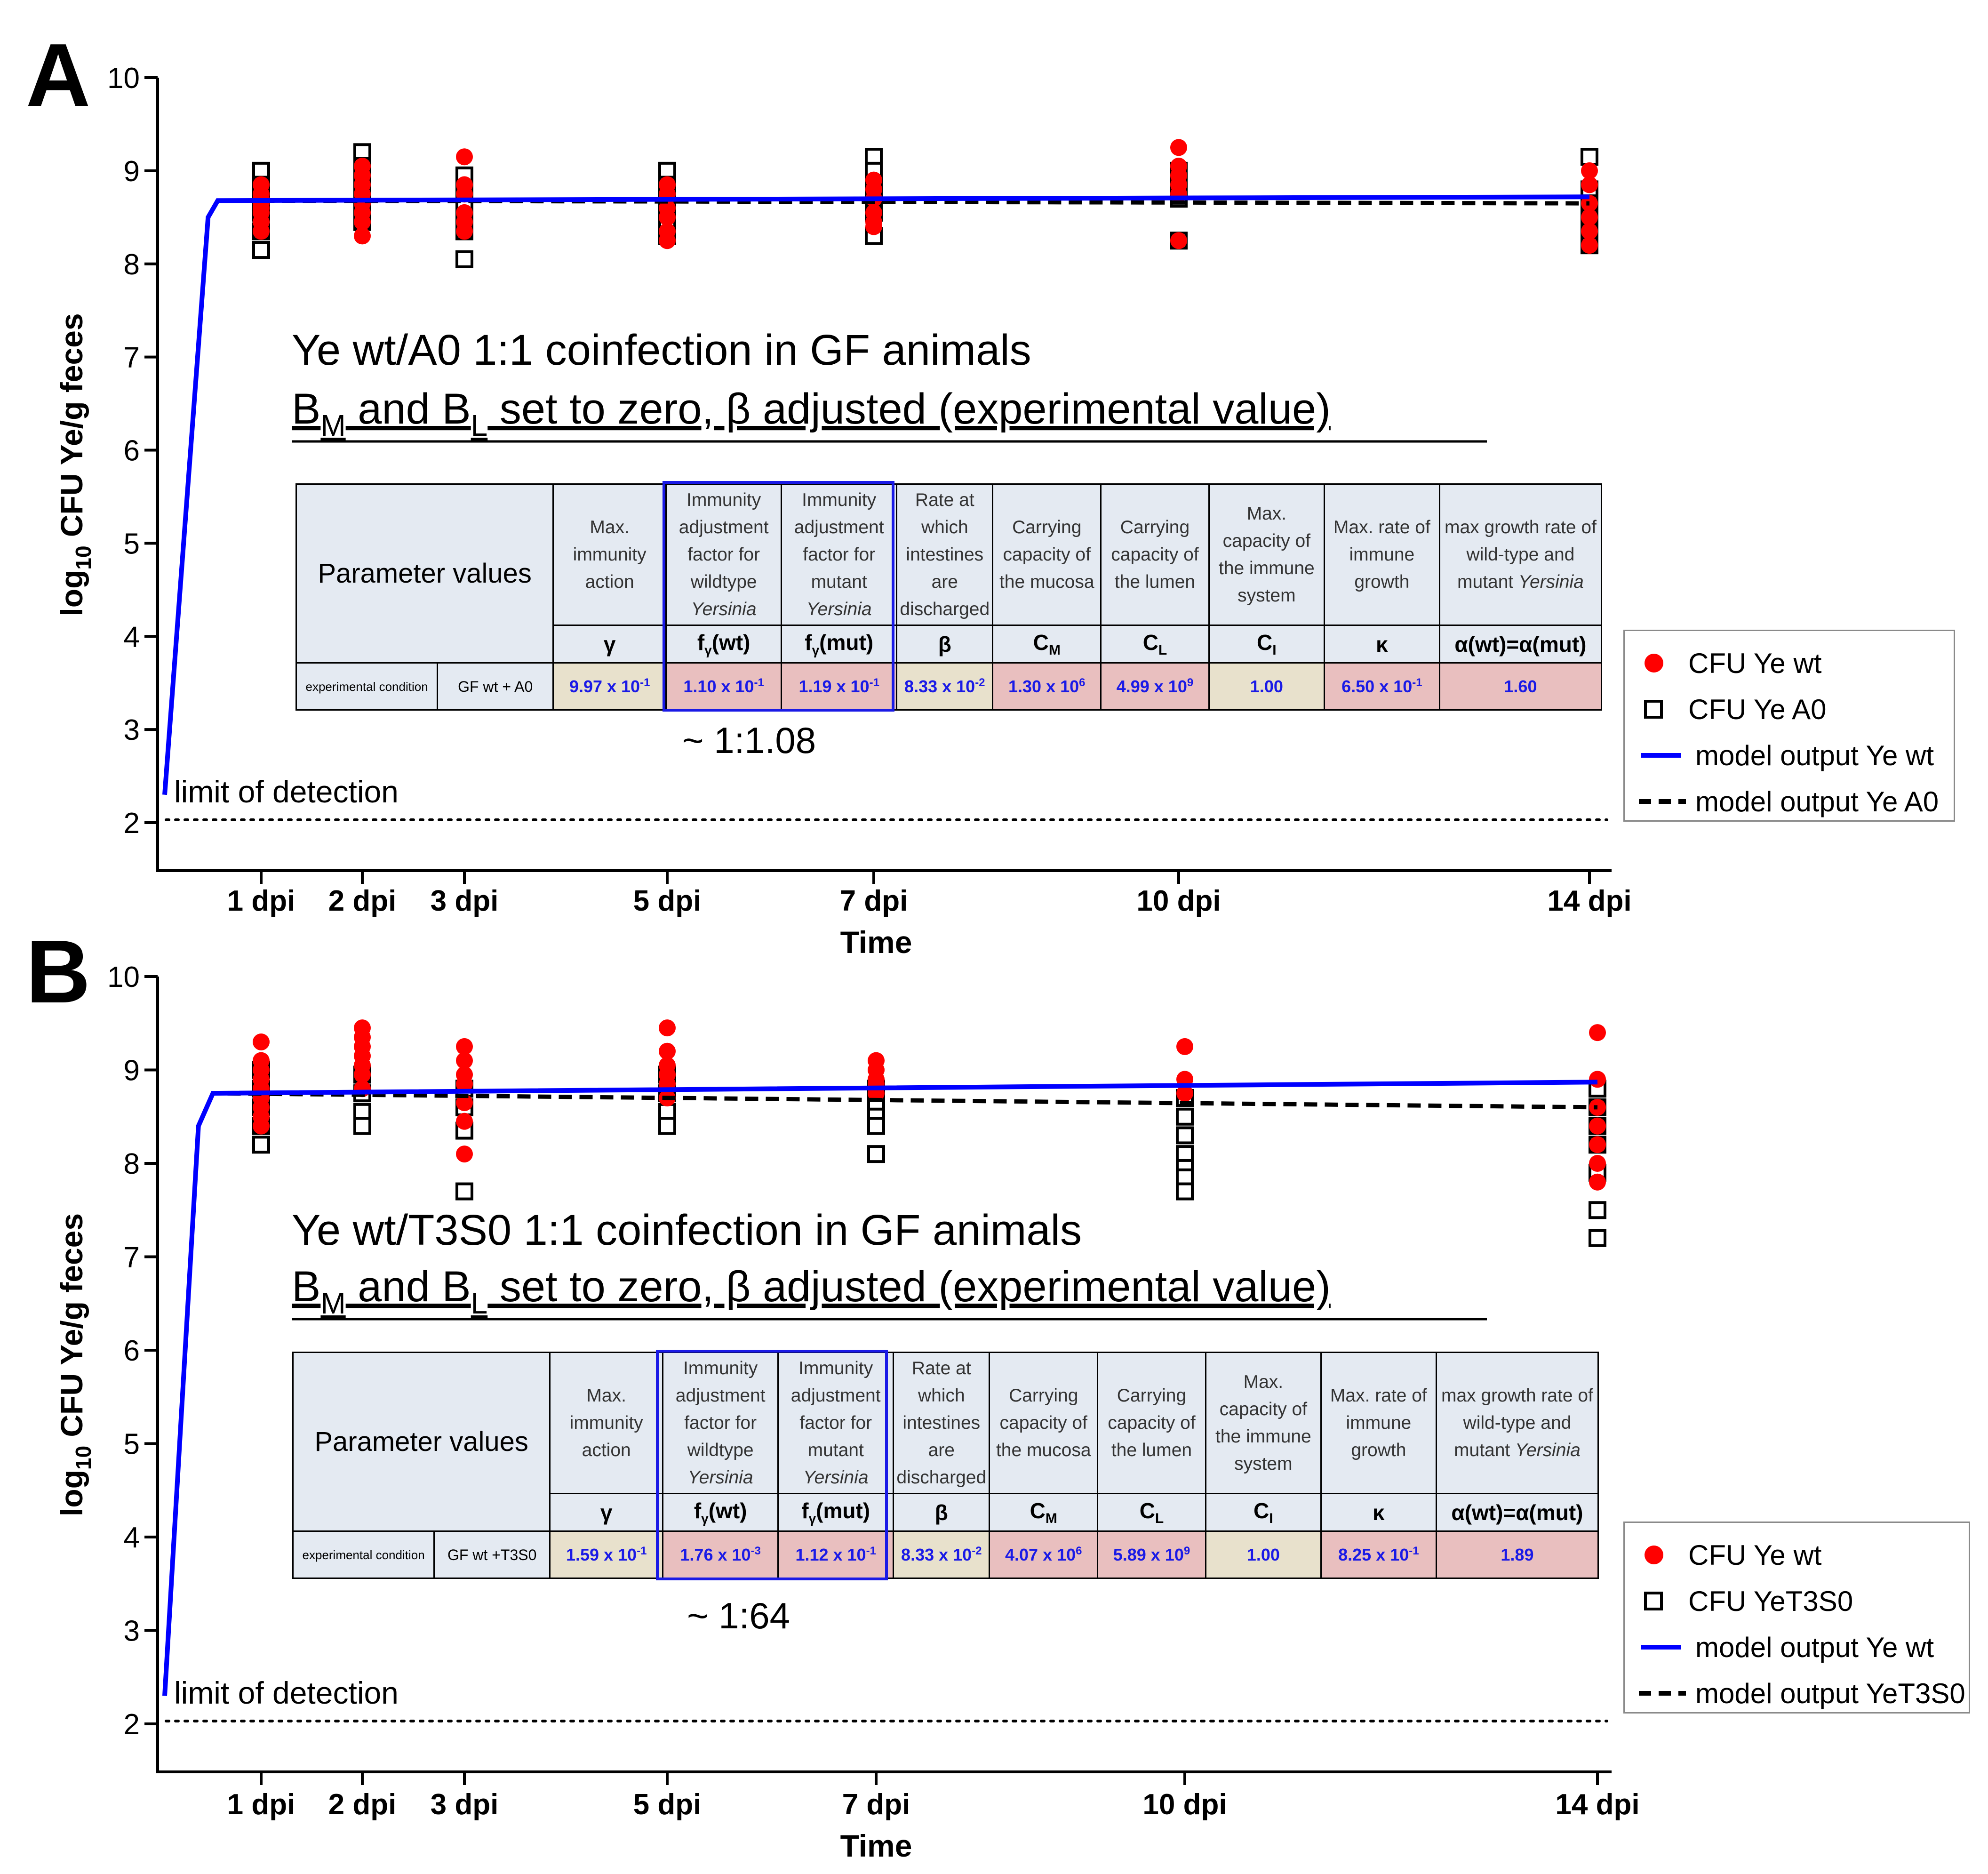 The height and width of the screenshot is (1874, 1988). What do you see at coordinates (1381, 686) in the screenshot?
I see `table-value-cell: 6.50 x 10-1` at bounding box center [1381, 686].